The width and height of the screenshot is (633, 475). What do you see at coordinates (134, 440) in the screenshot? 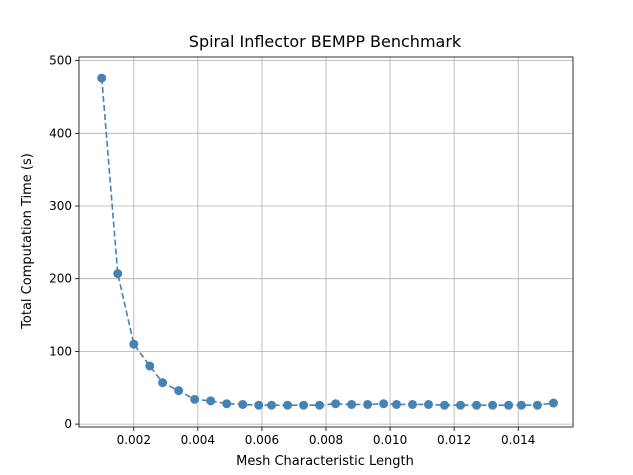
I see `x-tick-label: 0.002` at bounding box center [134, 440].